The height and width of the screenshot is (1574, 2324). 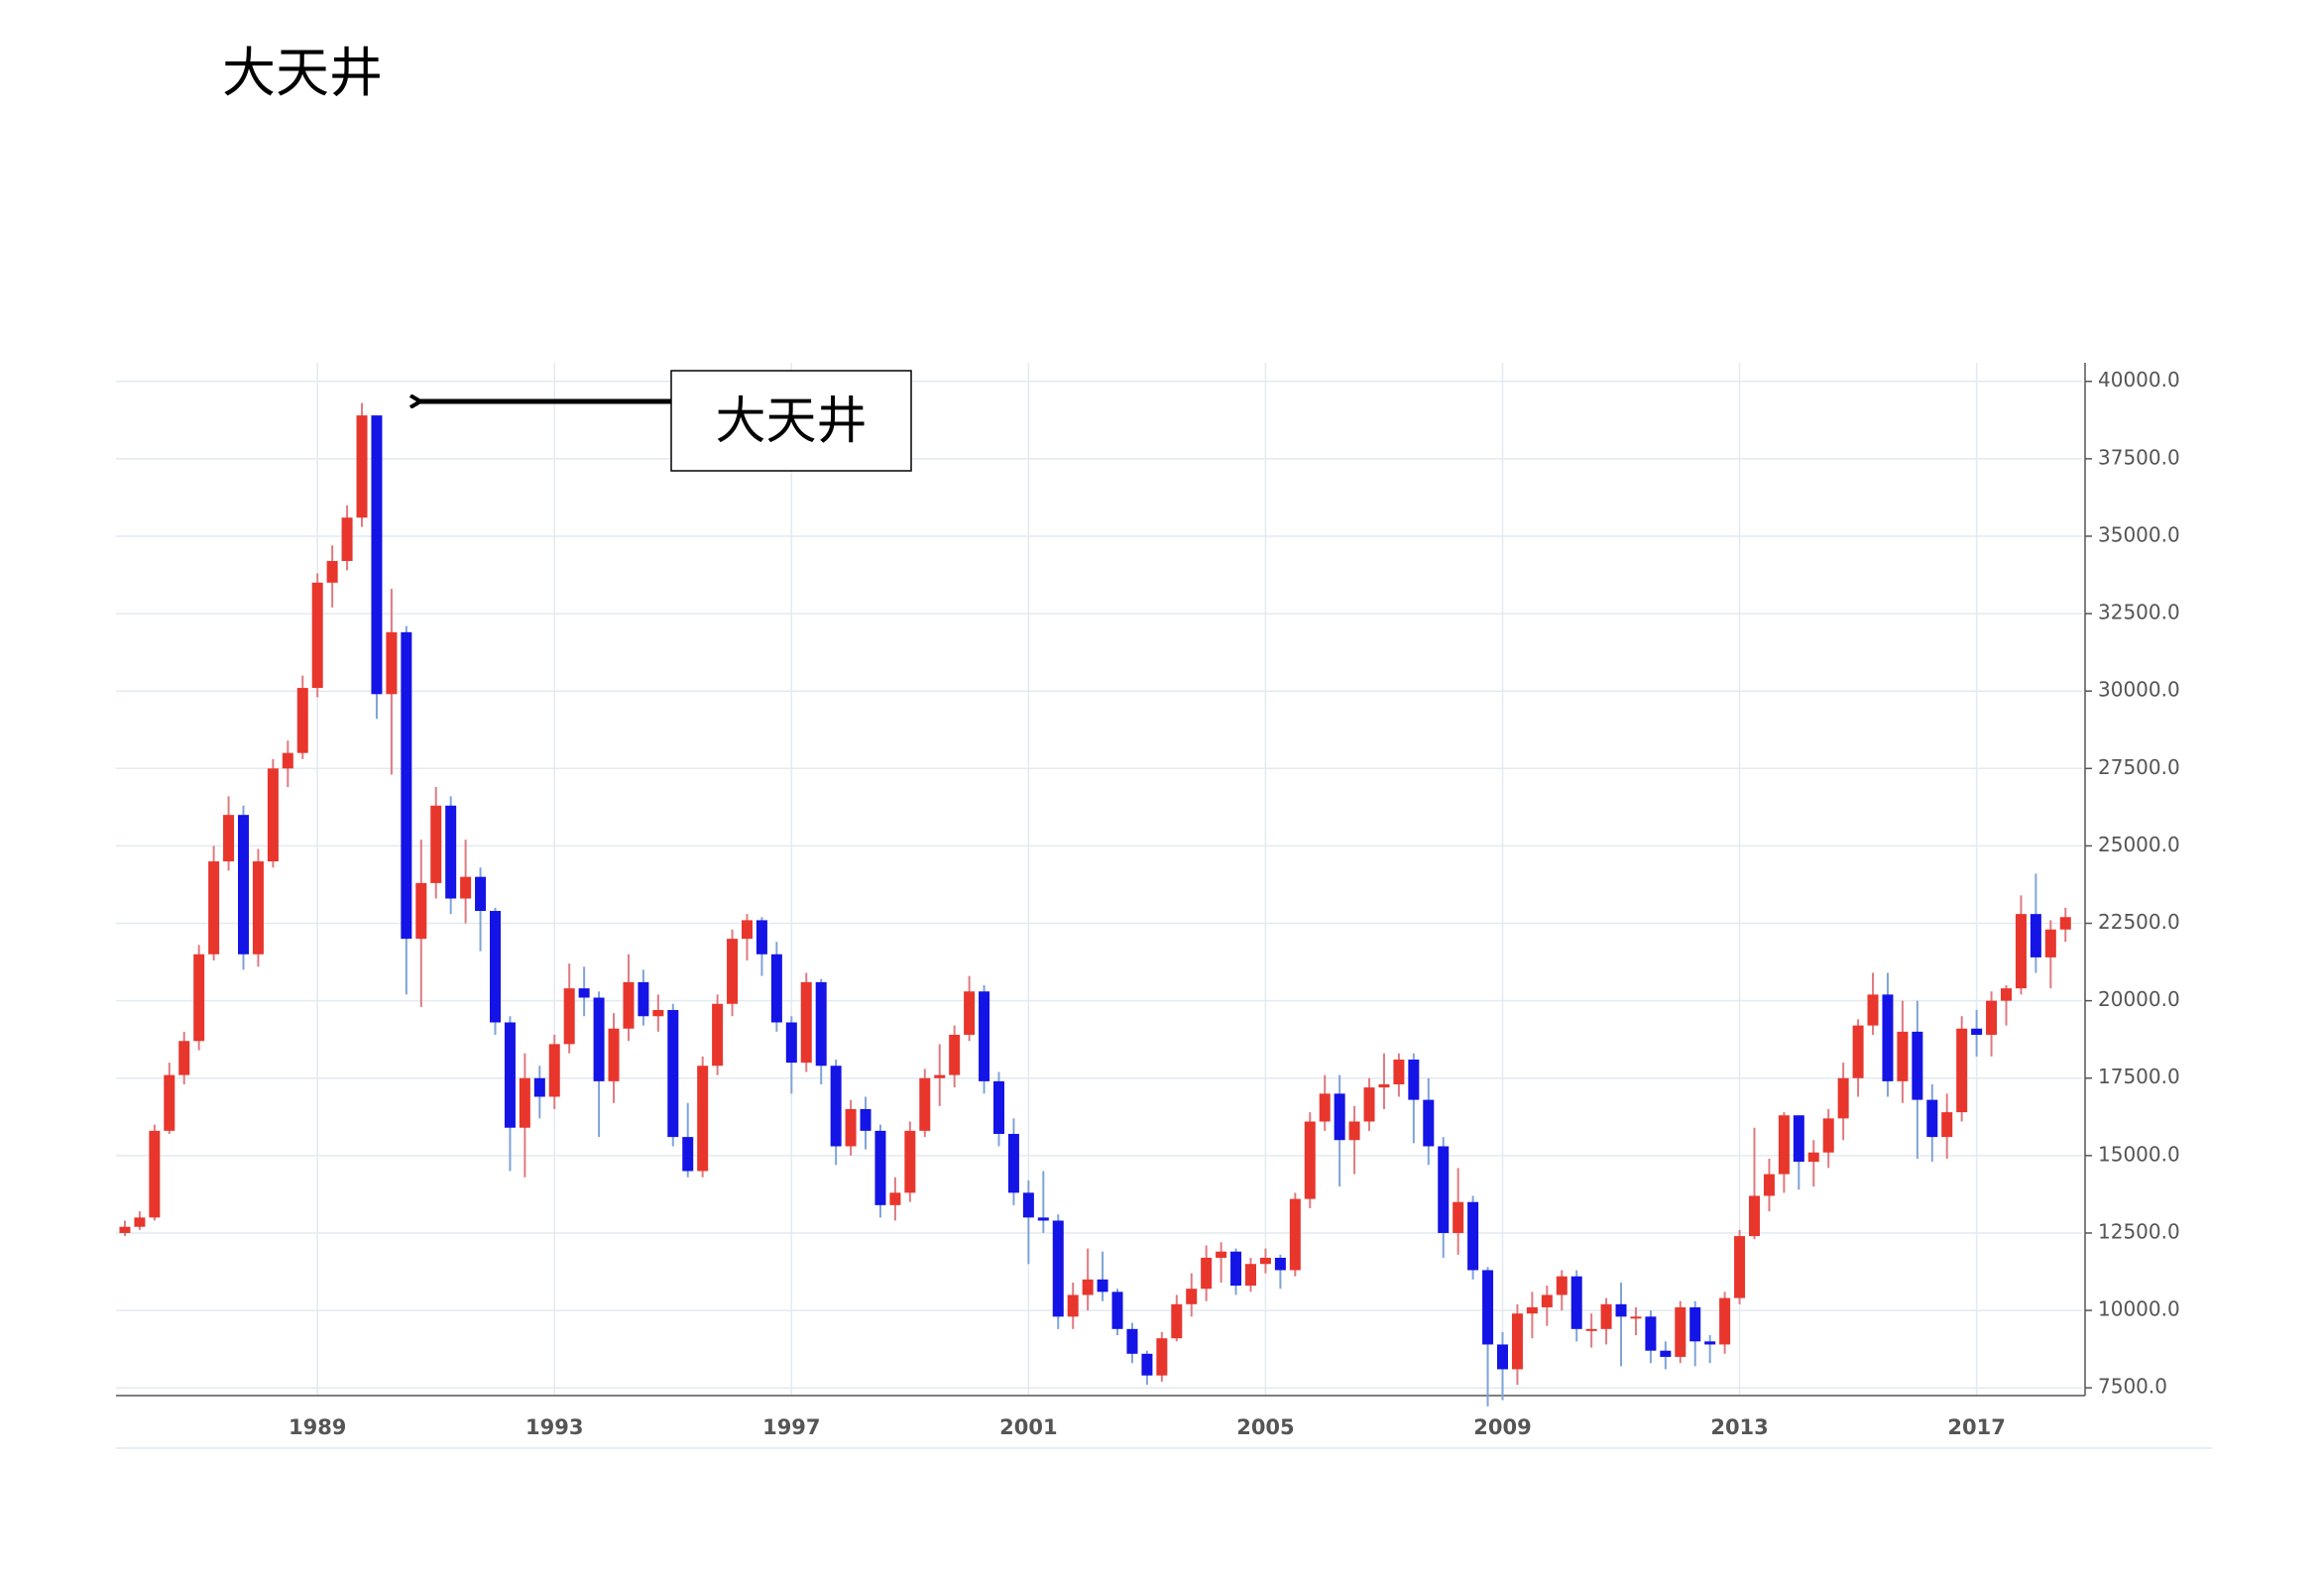 I want to click on chart-title: 大天井, so click(x=302, y=73).